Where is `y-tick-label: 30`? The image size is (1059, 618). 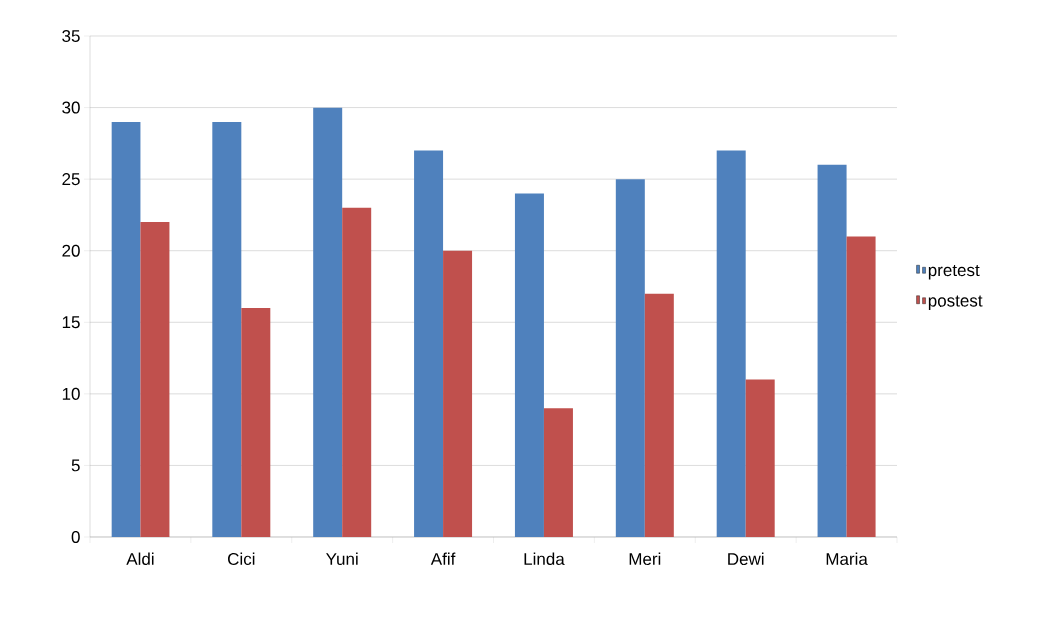
y-tick-label: 30 is located at coordinates (71, 107).